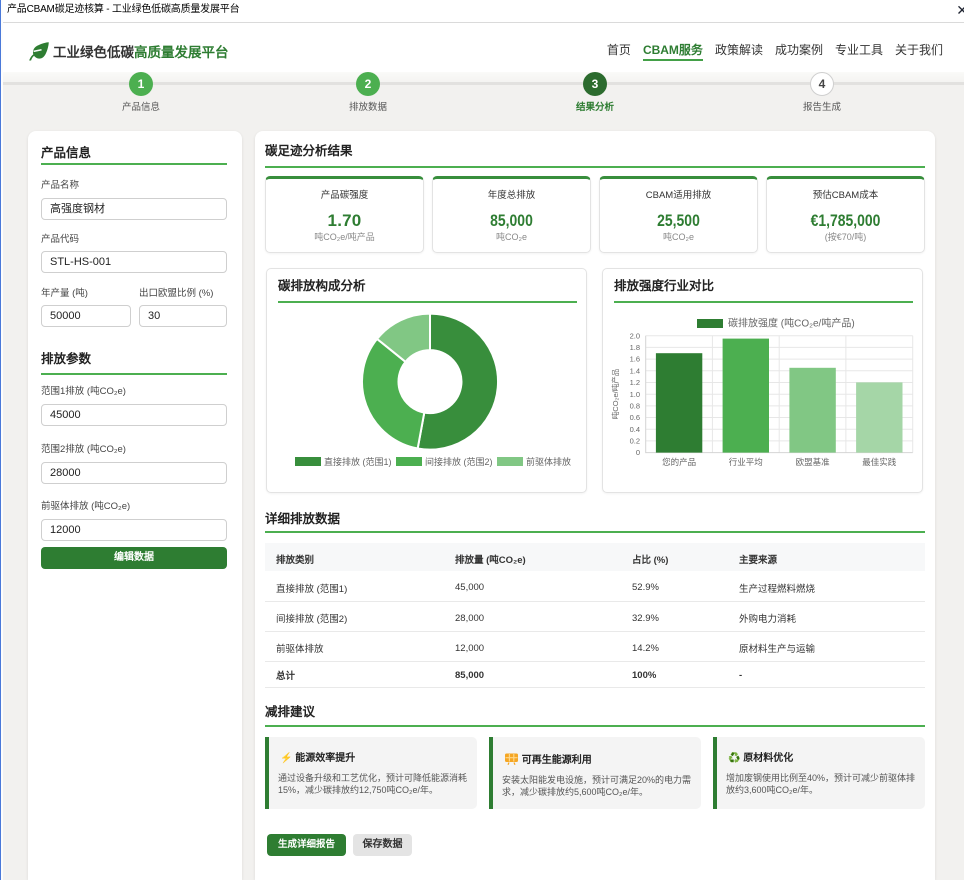 This screenshot has height=880, width=964. Describe the element at coordinates (635, 335) in the screenshot. I see `svg-text: 2.0` at that location.